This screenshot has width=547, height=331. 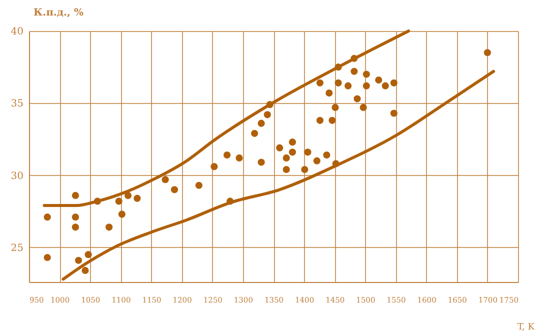 I want to click on y-tick-label: 30, so click(x=17, y=176).